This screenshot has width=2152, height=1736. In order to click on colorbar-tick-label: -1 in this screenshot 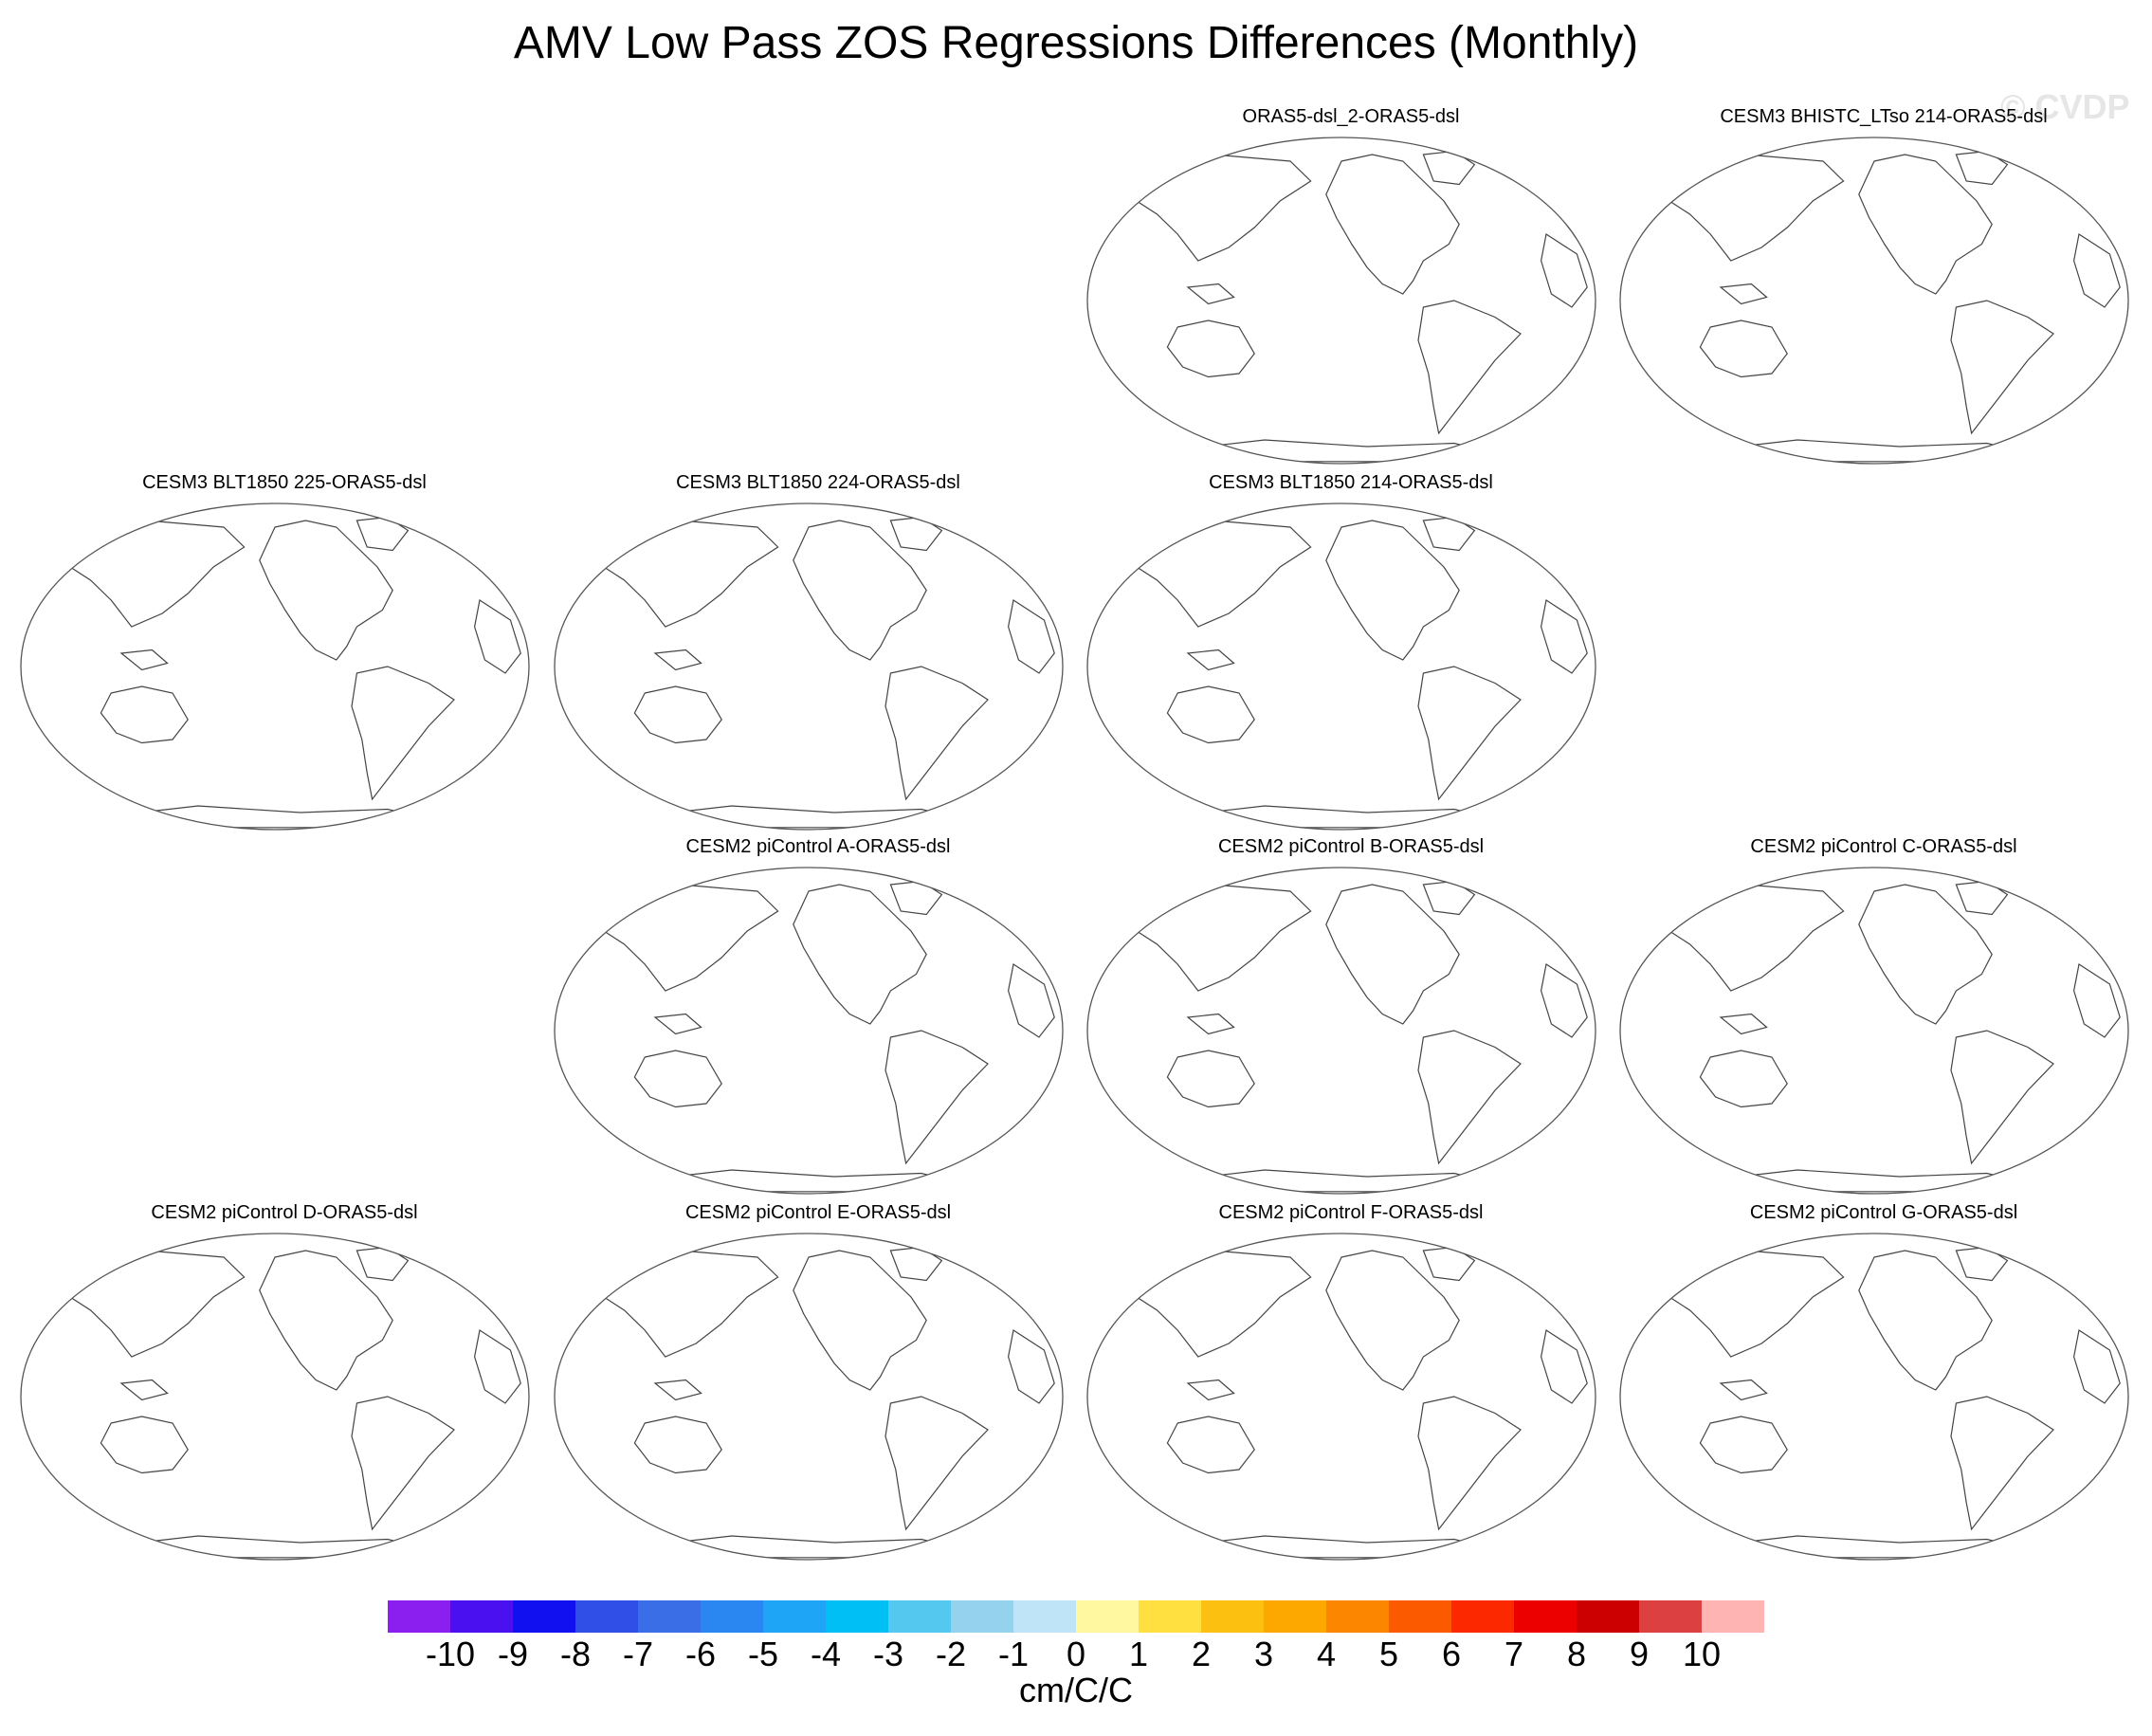, I will do `click(1013, 1654)`.